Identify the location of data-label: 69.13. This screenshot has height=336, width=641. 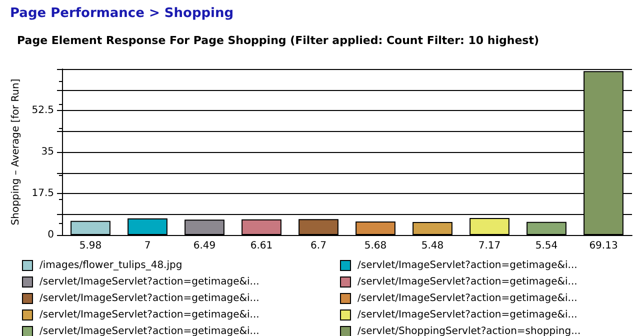
(603, 246).